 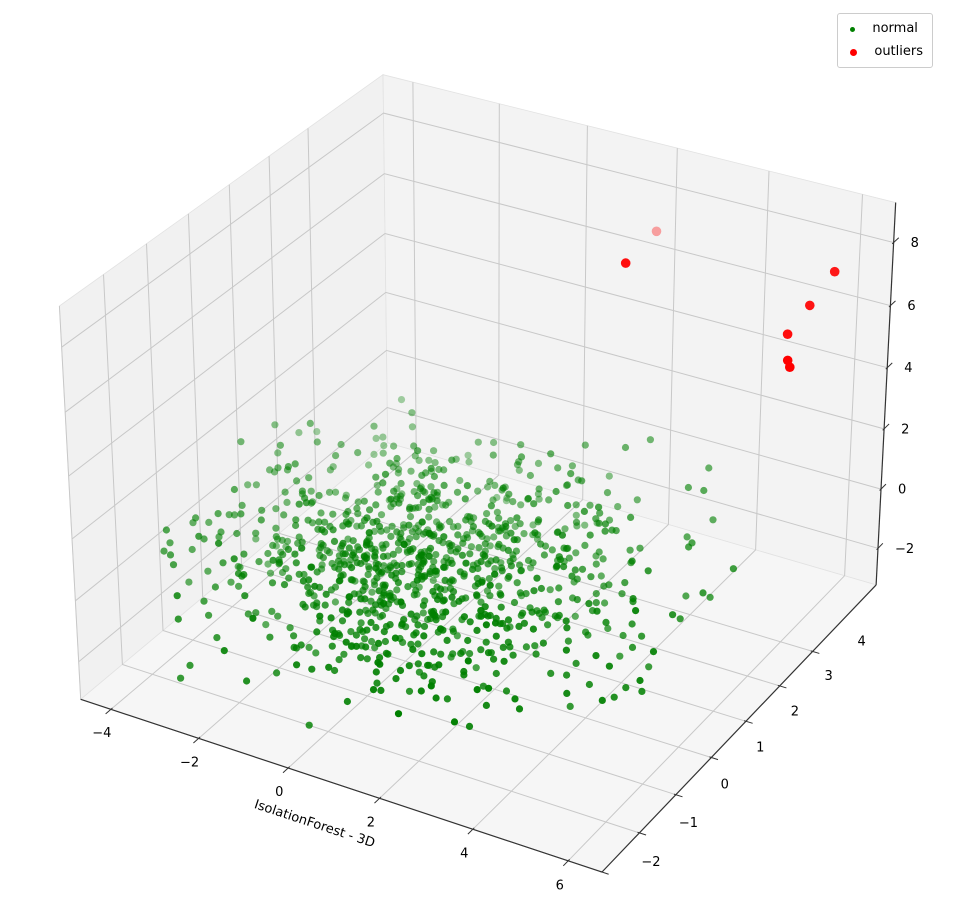 What do you see at coordinates (911, 306) in the screenshot?
I see `z-tick-label: 6` at bounding box center [911, 306].